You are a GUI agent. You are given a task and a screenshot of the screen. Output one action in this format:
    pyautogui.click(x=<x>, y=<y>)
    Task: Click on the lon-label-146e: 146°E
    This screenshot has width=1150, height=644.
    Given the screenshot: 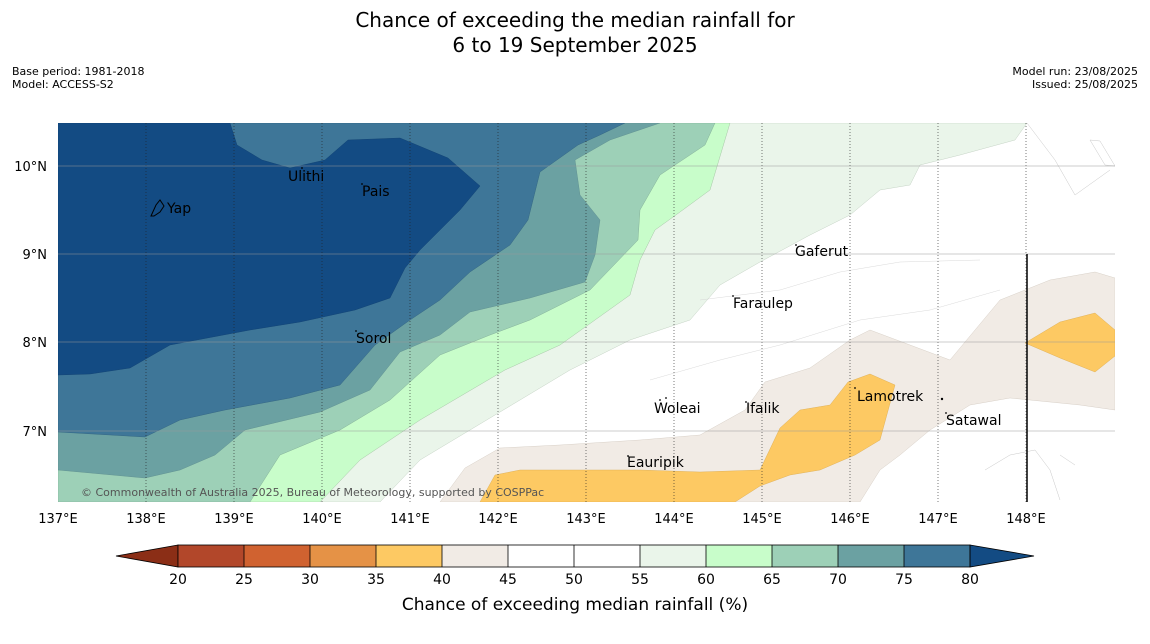 What is the action you would take?
    pyautogui.click(x=850, y=519)
    